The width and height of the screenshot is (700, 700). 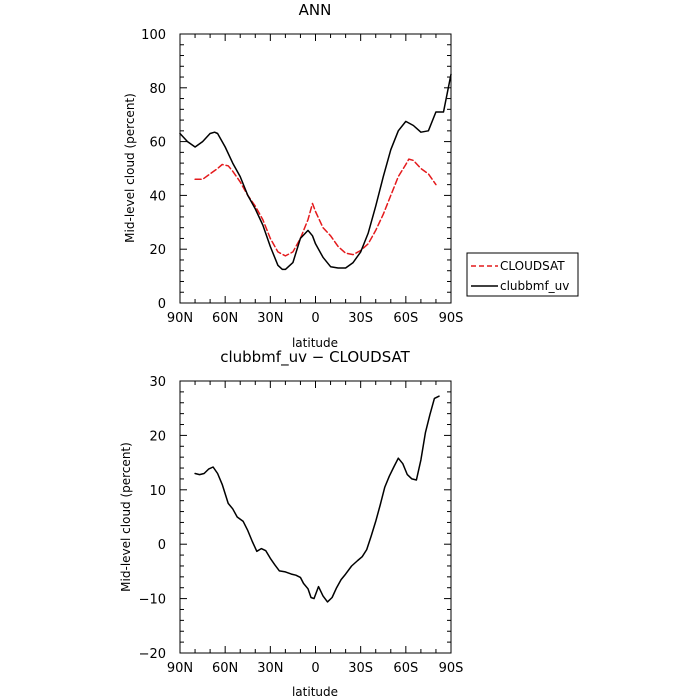 What do you see at coordinates (126, 517) in the screenshot?
I see `bottom-y-axis-label: Mid-level cloud (percent)` at bounding box center [126, 517].